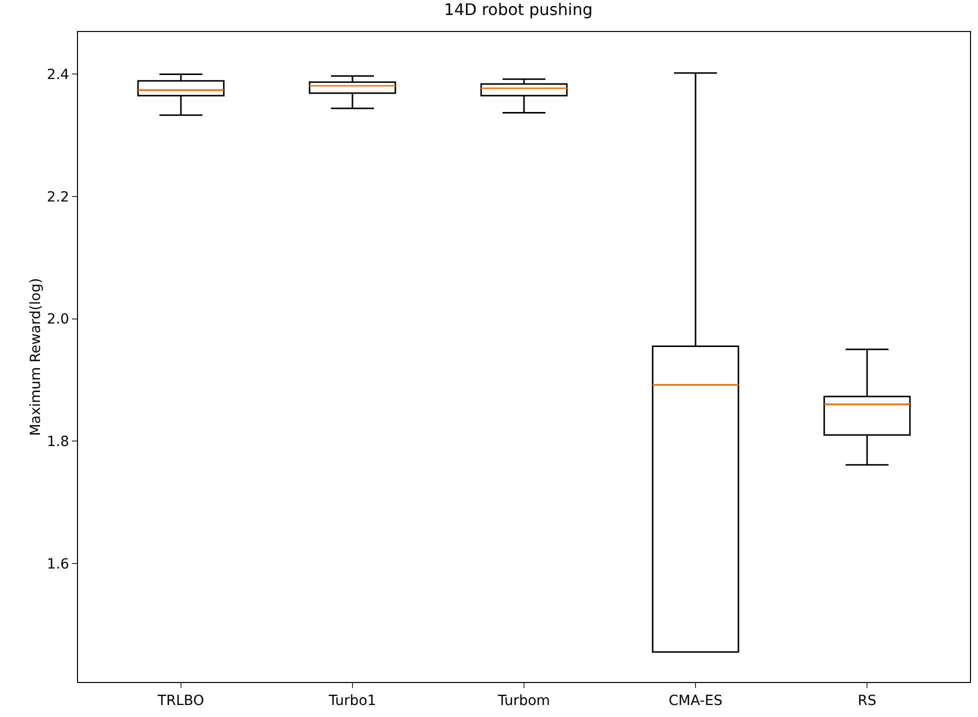 The width and height of the screenshot is (978, 717). What do you see at coordinates (867, 700) in the screenshot?
I see `x-tick-label: RS` at bounding box center [867, 700].